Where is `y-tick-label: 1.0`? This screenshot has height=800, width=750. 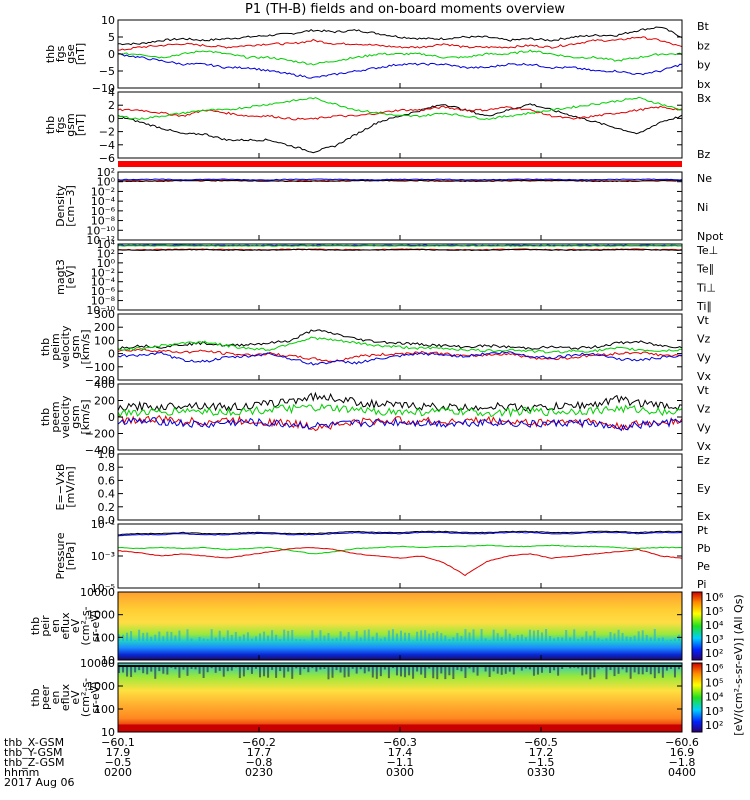 y-tick-label: 1.0 is located at coordinates (107, 454).